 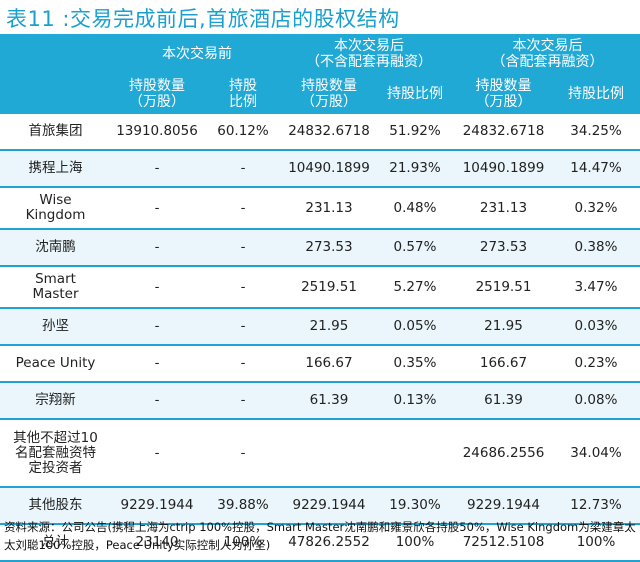 I want to click on group-header-after-excl: 本次交易后 （不含配套再融资）, so click(x=369, y=54).